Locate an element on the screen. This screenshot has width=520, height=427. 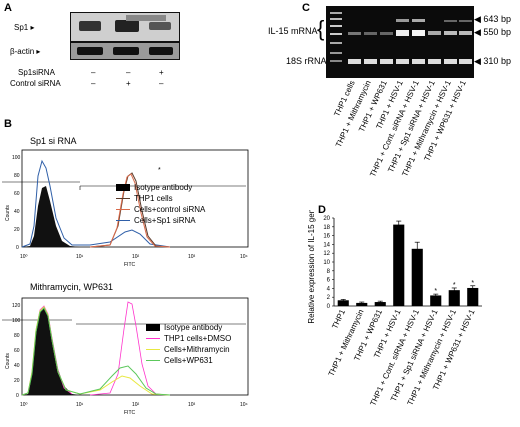
control-sirna-lane1: – is located at coordinates (93, 83).